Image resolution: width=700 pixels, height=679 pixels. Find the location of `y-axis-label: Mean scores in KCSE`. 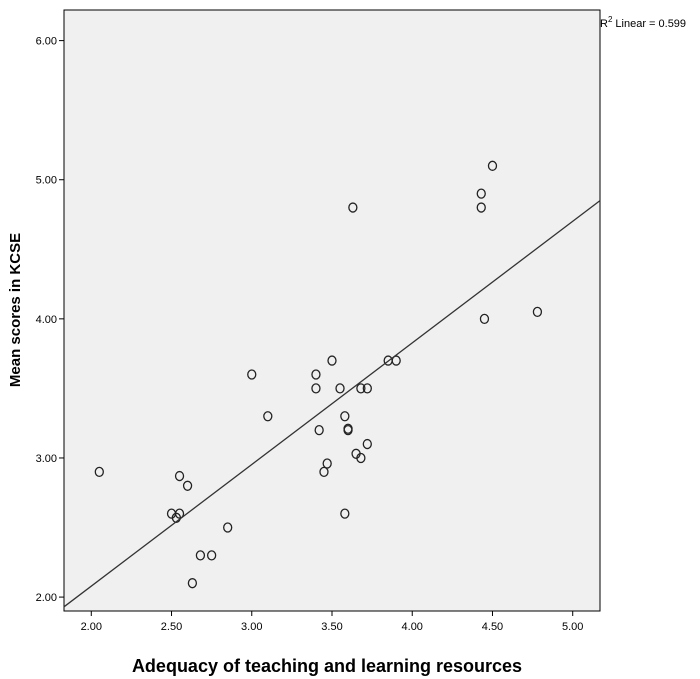

y-axis-label: Mean scores in KCSE is located at coordinates (15, 310).